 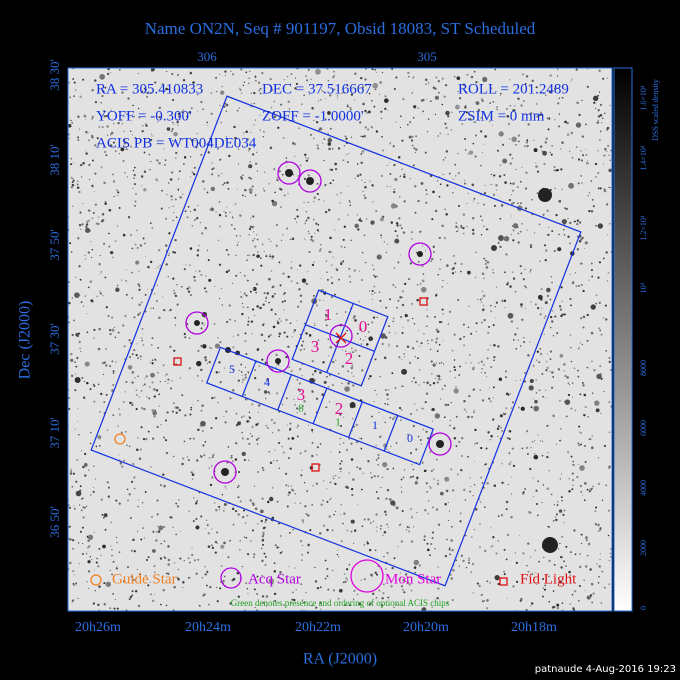 What do you see at coordinates (231, 578) in the screenshot?
I see `legend-acq-icon` at bounding box center [231, 578].